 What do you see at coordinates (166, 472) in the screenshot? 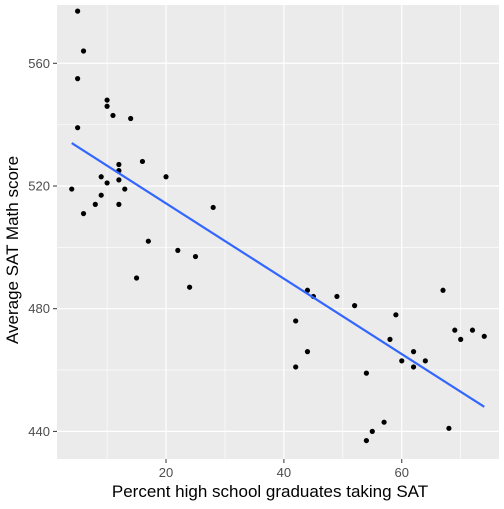
I see `x-tick-label: 20` at bounding box center [166, 472].